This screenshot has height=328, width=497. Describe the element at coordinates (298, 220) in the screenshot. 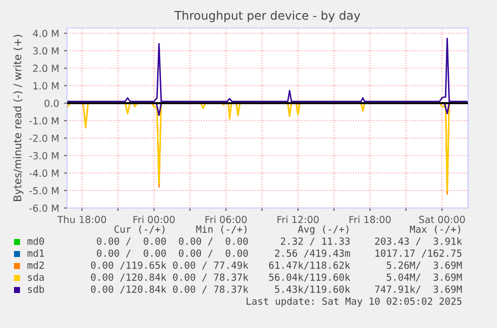

I see `x-tick-label: Fri 12:00` at that location.